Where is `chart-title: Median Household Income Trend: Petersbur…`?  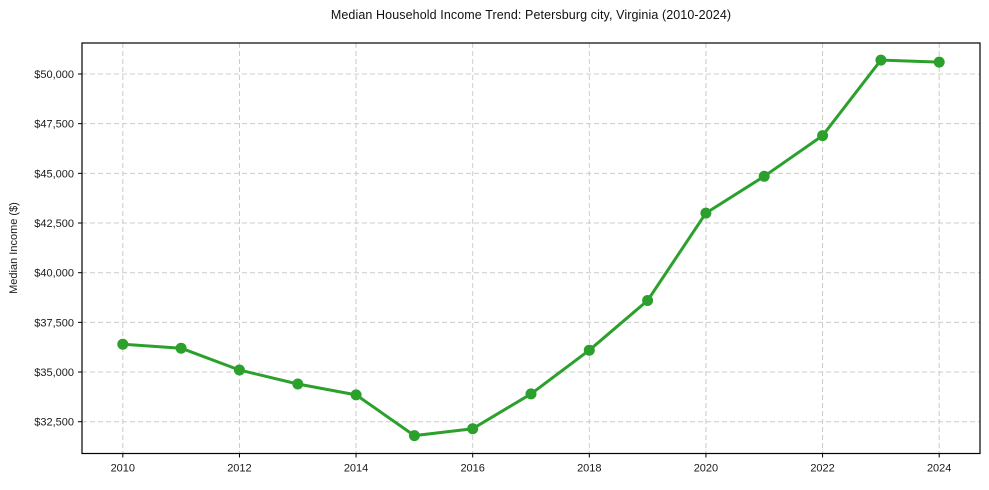
chart-title: Median Household Income Trend: Petersbur… is located at coordinates (531, 15).